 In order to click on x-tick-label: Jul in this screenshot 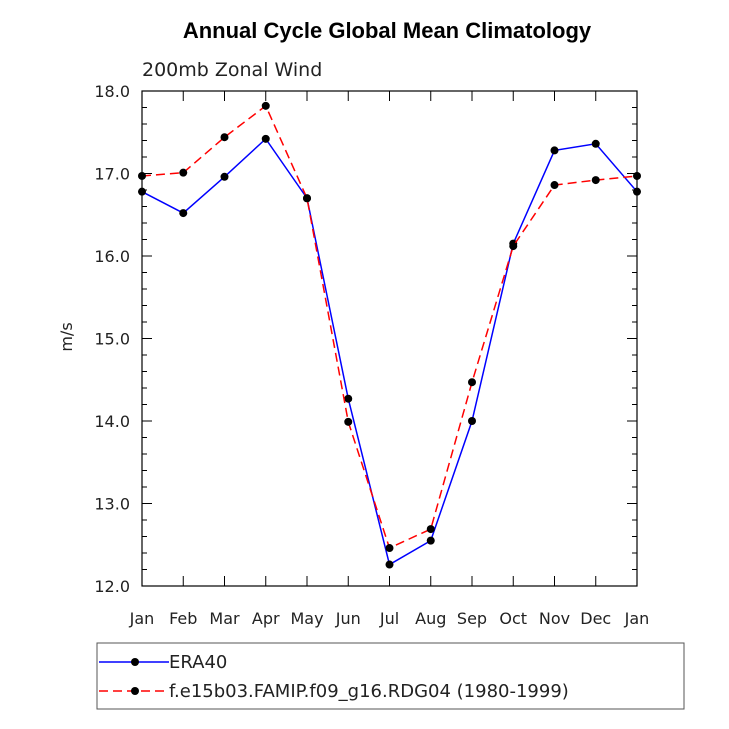, I will do `click(389, 618)`.